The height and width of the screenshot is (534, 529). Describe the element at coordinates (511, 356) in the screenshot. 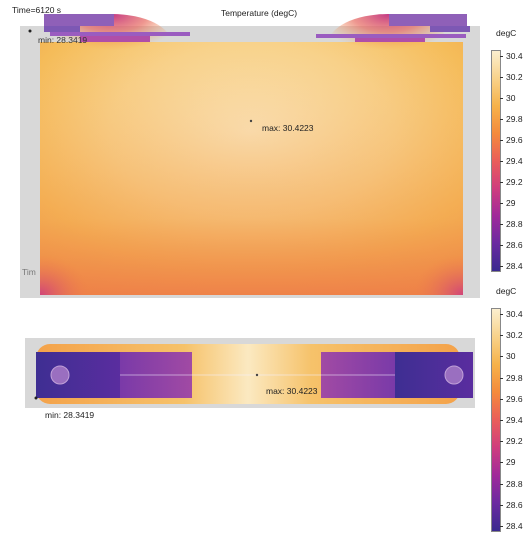

I see `legend_bottom-tick-label: 30` at that location.